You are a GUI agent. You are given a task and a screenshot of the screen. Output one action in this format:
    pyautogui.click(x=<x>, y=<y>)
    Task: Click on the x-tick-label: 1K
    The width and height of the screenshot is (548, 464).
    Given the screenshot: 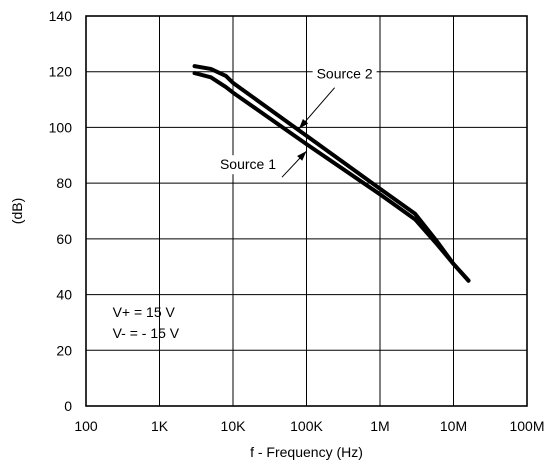 What is the action you would take?
    pyautogui.click(x=160, y=426)
    